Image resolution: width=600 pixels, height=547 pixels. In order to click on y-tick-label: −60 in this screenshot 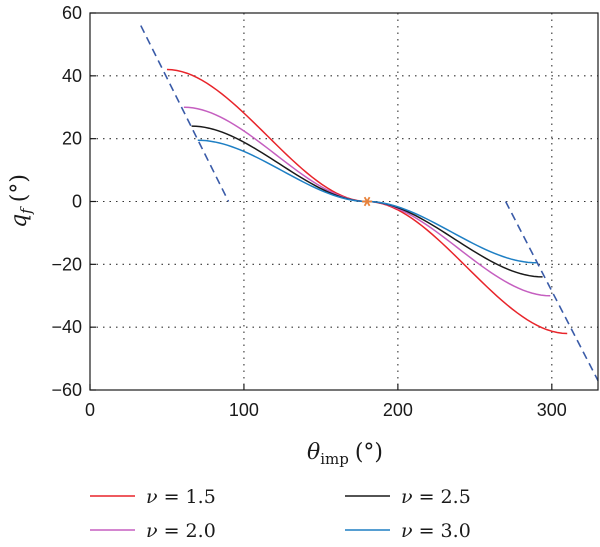, I will do `click(66, 390)`.